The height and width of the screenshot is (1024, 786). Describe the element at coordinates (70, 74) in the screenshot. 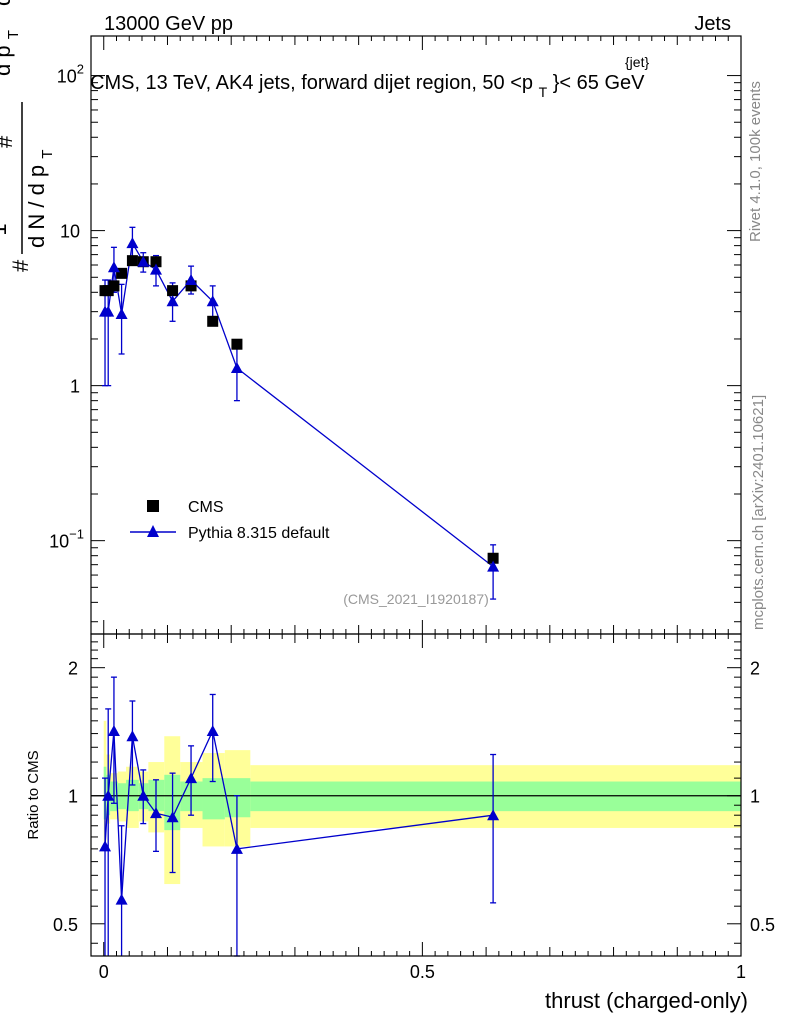

I see `main-y-tick-label: 10²` at that location.